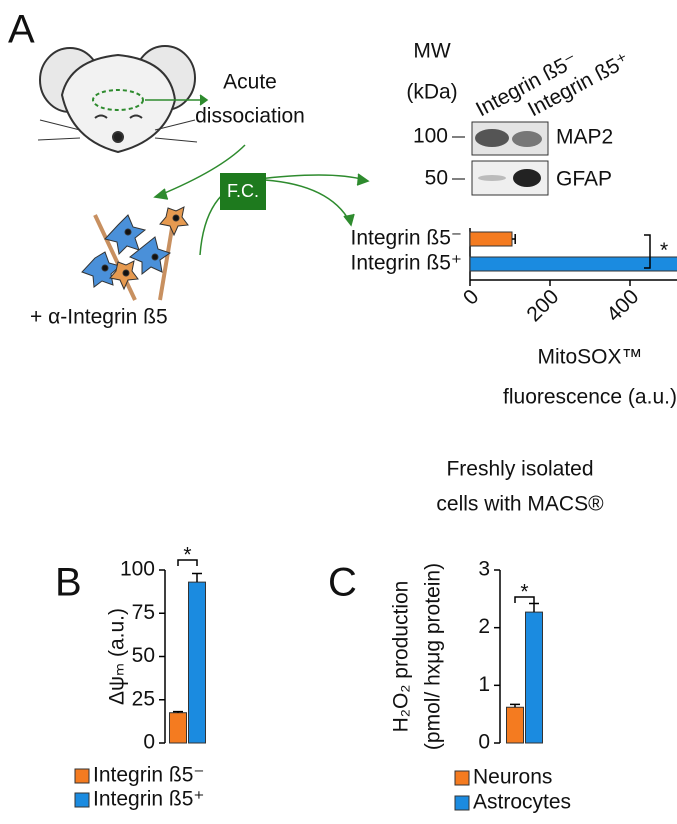 Image resolution: width=677 pixels, height=824 pixels. I want to click on y-tick-label: 25, so click(143, 698).